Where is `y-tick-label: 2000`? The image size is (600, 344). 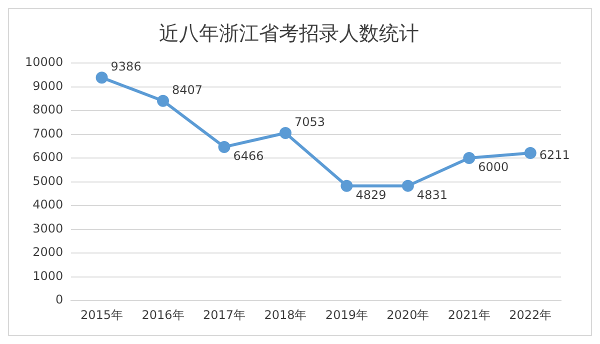
y-tick-label: 2000 is located at coordinates (48, 252).